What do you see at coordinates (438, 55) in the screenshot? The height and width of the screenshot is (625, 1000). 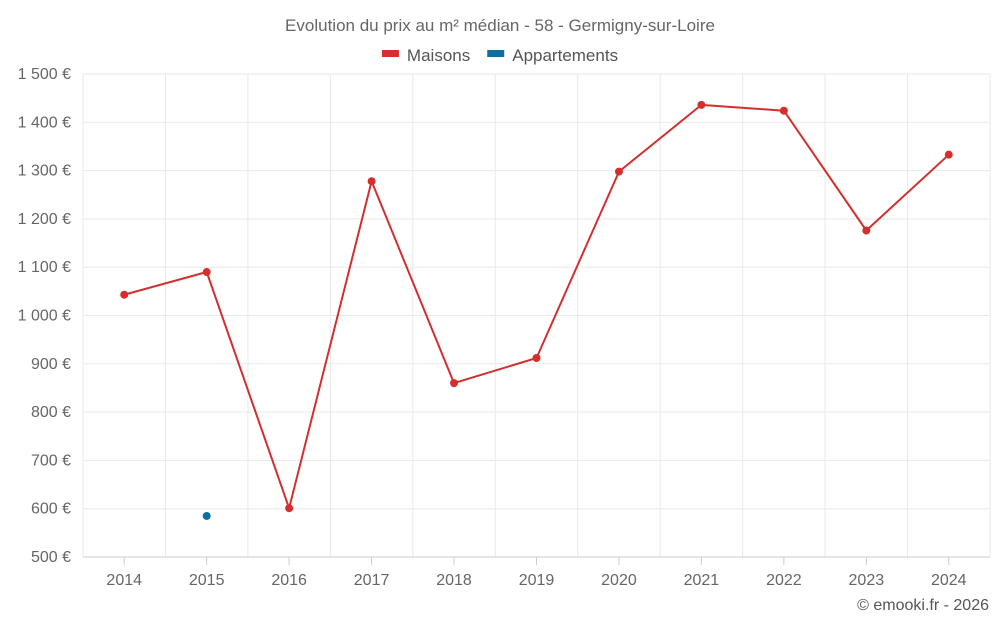 I see `legend-label: Maisons` at bounding box center [438, 55].